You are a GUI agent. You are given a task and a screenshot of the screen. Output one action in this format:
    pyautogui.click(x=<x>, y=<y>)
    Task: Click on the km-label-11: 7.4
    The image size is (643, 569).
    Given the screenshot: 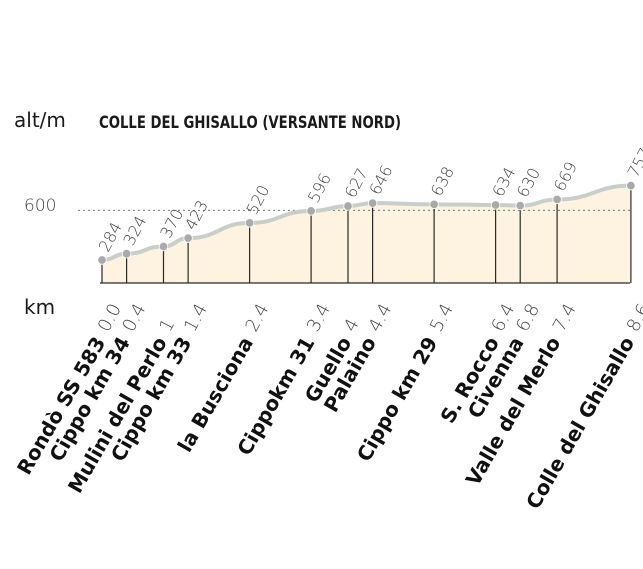 What is the action you would take?
    pyautogui.click(x=565, y=317)
    